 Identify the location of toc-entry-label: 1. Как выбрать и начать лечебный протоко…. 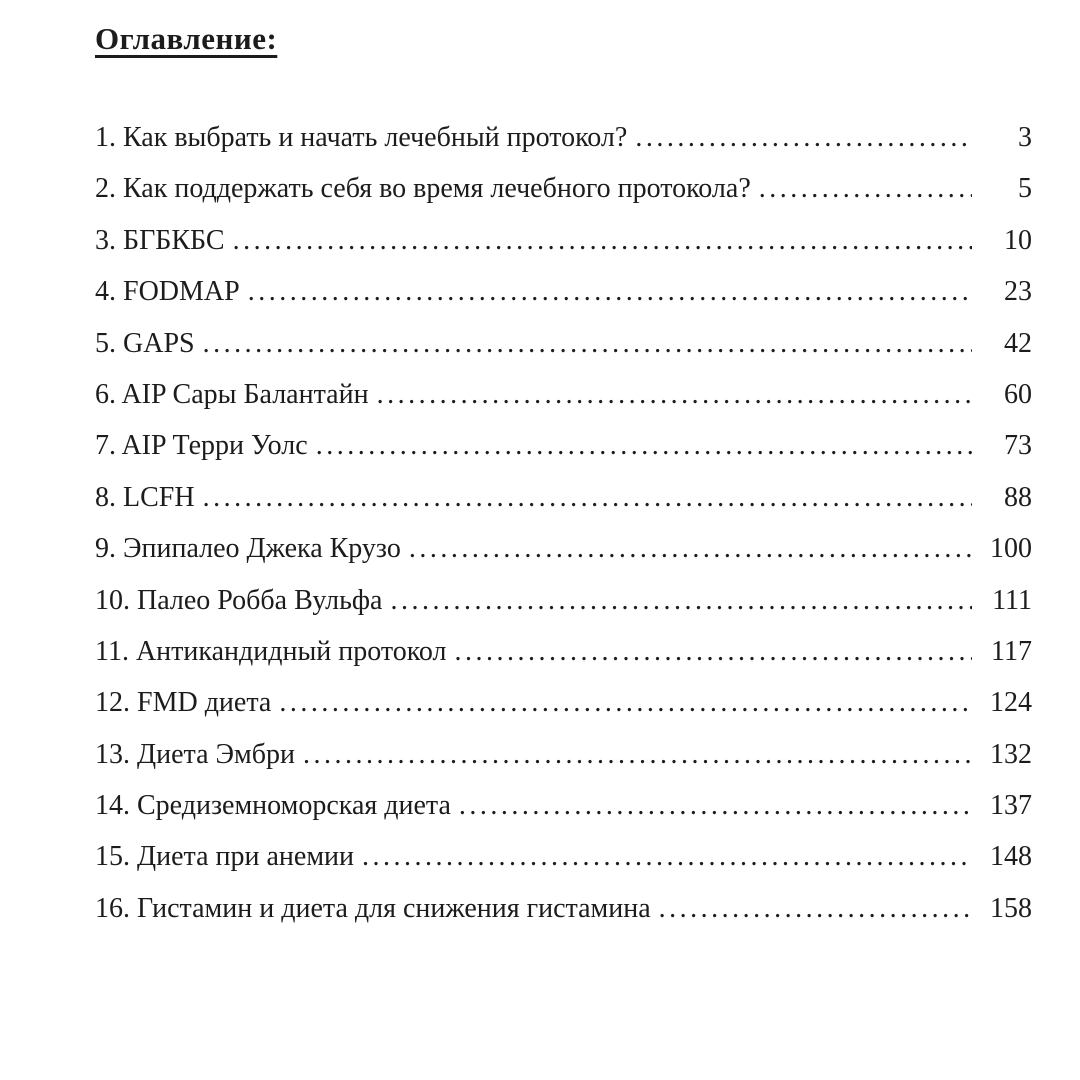
(361, 137).